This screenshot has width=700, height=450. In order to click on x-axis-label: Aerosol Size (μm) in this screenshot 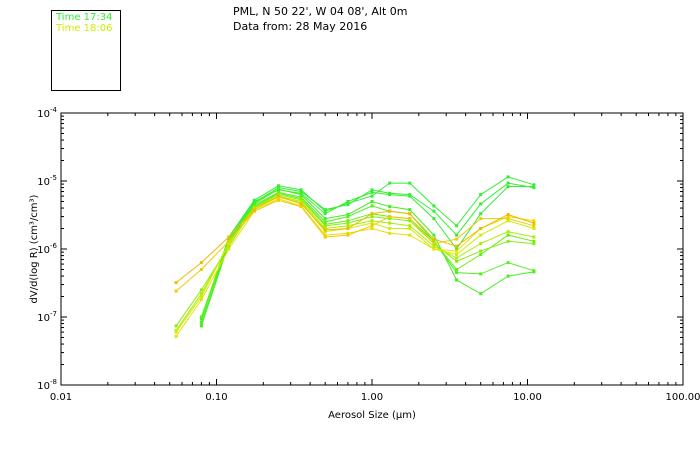, I will do `click(372, 415)`.